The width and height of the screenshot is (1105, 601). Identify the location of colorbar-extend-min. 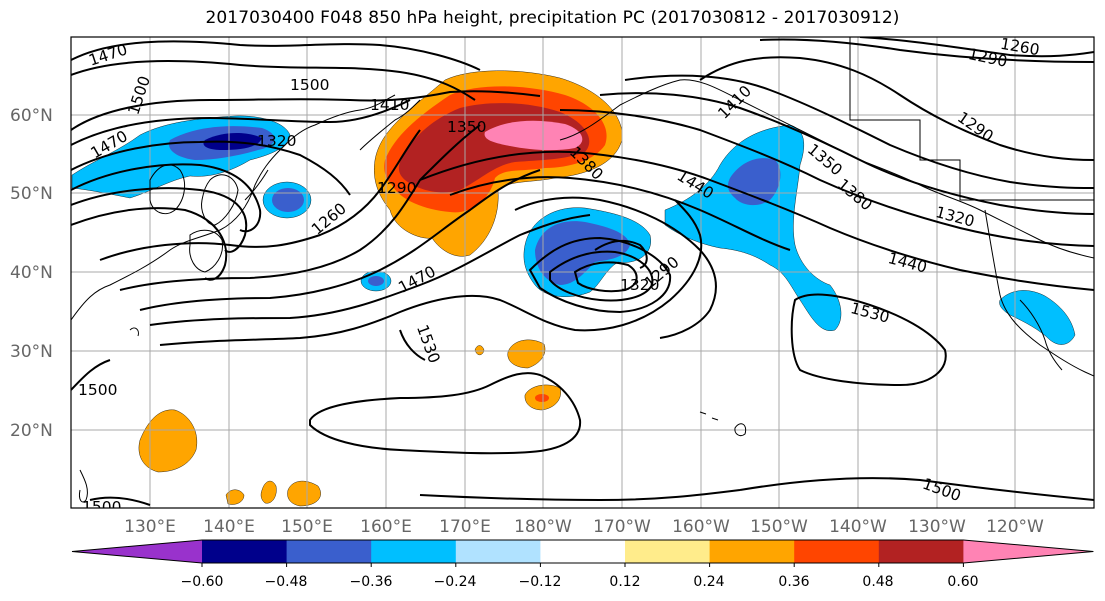
(137, 551).